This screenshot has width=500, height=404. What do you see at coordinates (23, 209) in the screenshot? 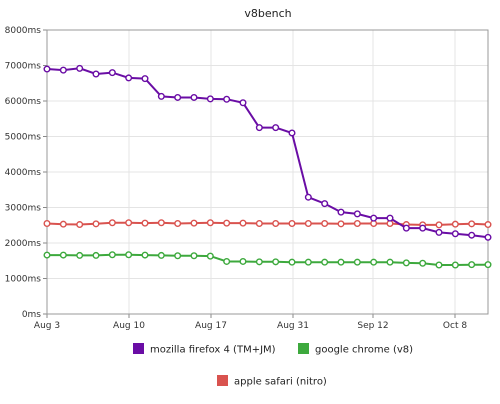
I see `y-tick-label: 3000ms` at bounding box center [23, 209].